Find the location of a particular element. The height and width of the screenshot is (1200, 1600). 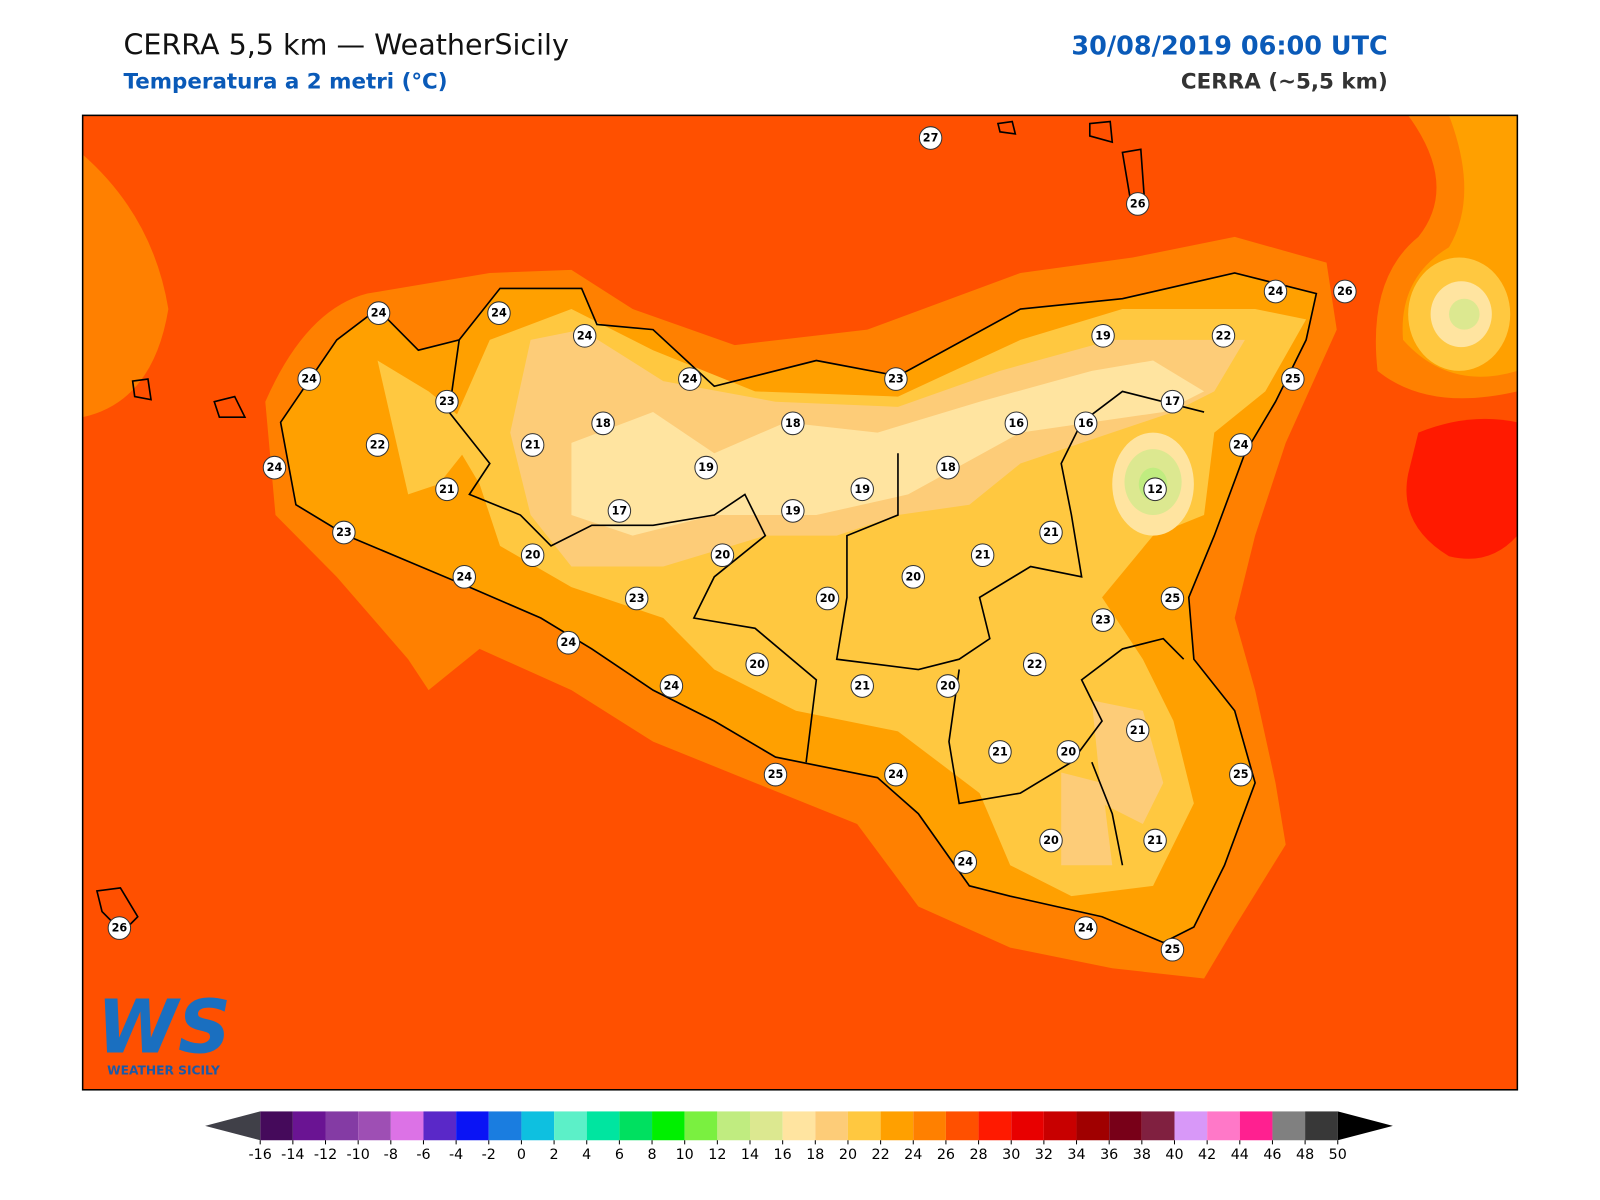

datetime: 30/08/2019 06:00 UTC is located at coordinates (1229, 46).